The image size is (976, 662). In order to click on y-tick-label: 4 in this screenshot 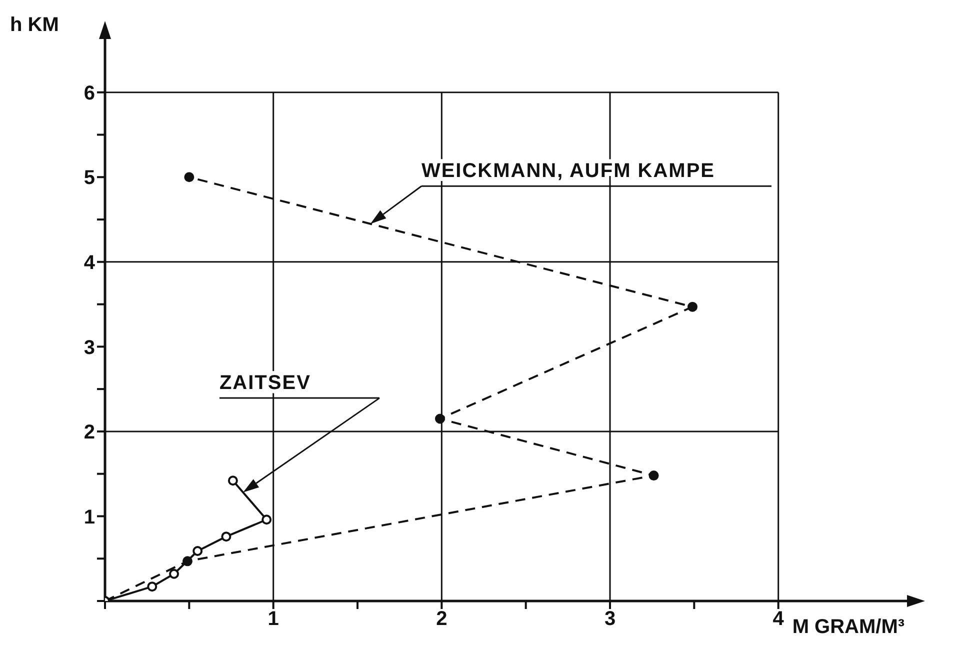, I will do `click(90, 263)`.